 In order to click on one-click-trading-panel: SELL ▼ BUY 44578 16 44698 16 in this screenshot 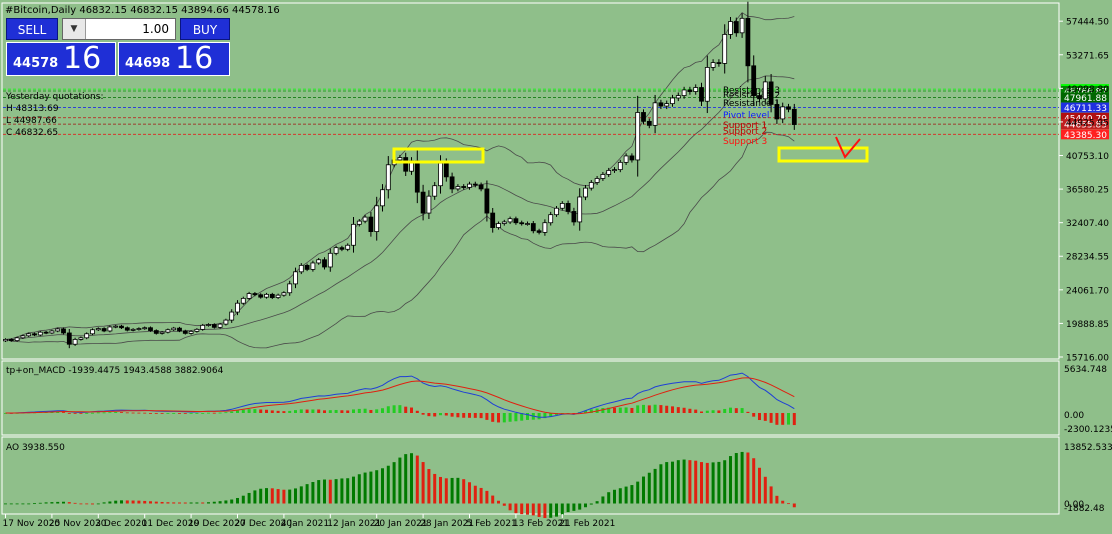, I will do `click(118, 47)`.